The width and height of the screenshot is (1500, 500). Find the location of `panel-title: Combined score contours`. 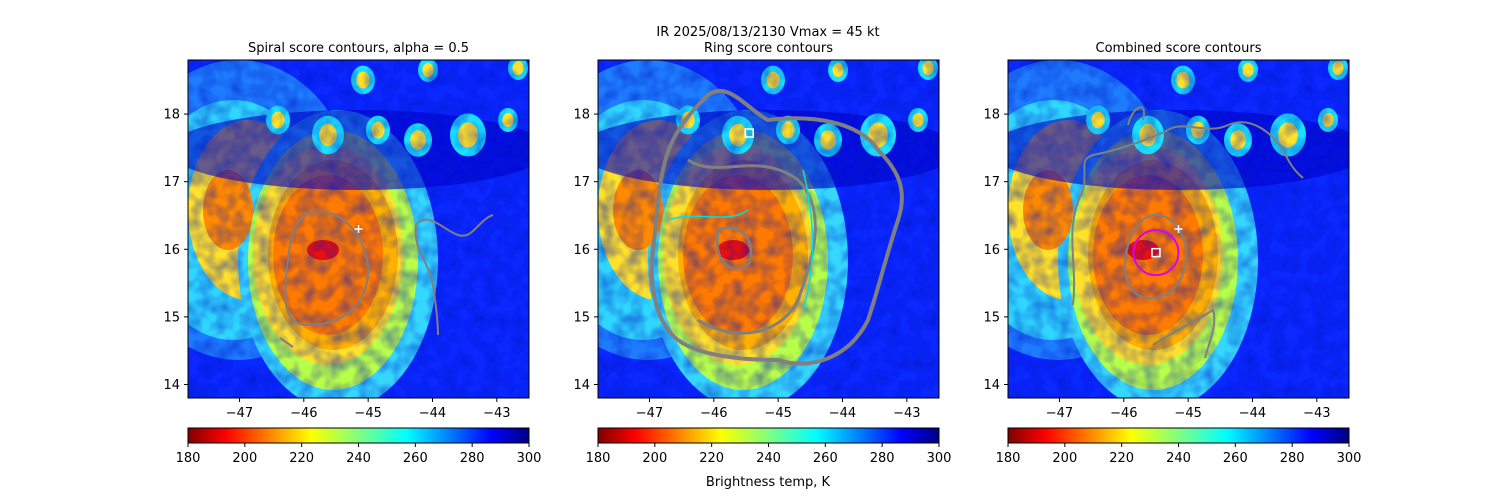

panel-title: Combined score contours is located at coordinates (1179, 48).